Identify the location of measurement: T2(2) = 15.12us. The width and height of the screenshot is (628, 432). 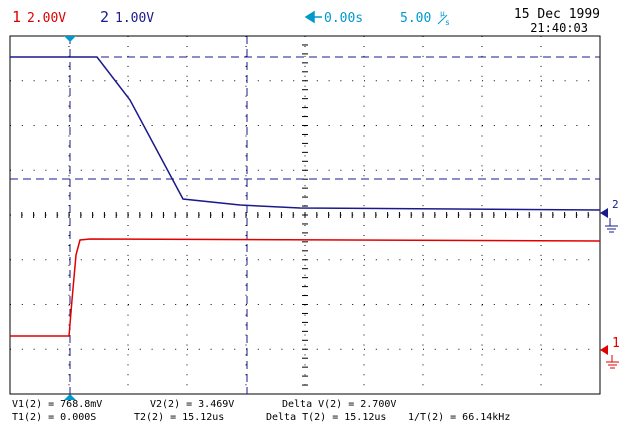
(179, 417).